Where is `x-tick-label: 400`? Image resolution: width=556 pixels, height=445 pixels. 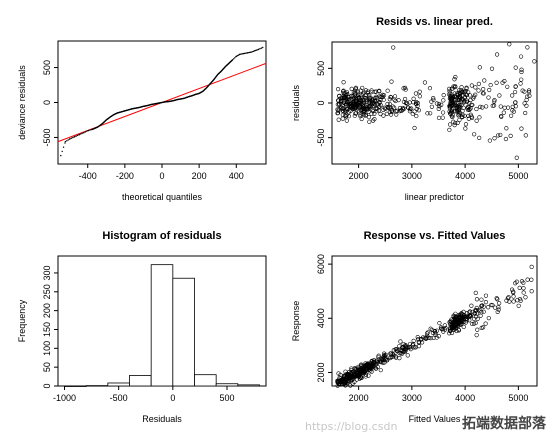 x-tick-label: 400 is located at coordinates (236, 176).